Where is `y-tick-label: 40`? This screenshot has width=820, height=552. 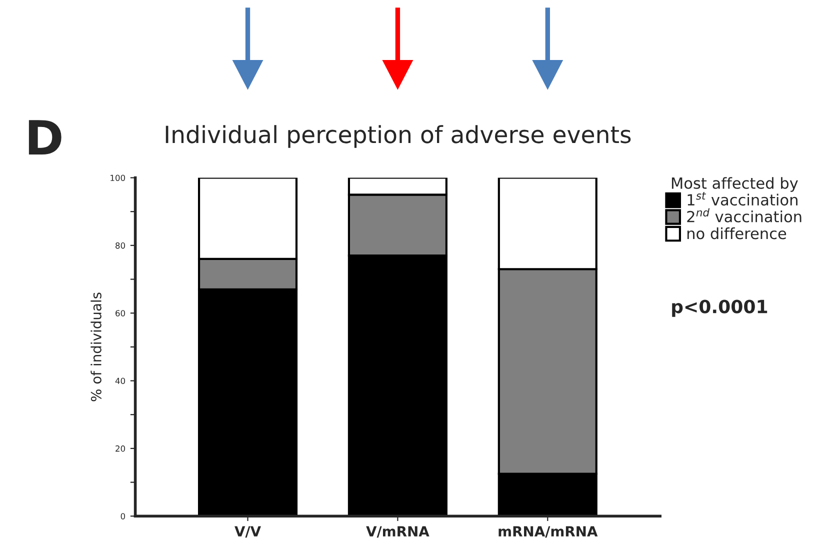
y-tick-label: 40 is located at coordinates (120, 381).